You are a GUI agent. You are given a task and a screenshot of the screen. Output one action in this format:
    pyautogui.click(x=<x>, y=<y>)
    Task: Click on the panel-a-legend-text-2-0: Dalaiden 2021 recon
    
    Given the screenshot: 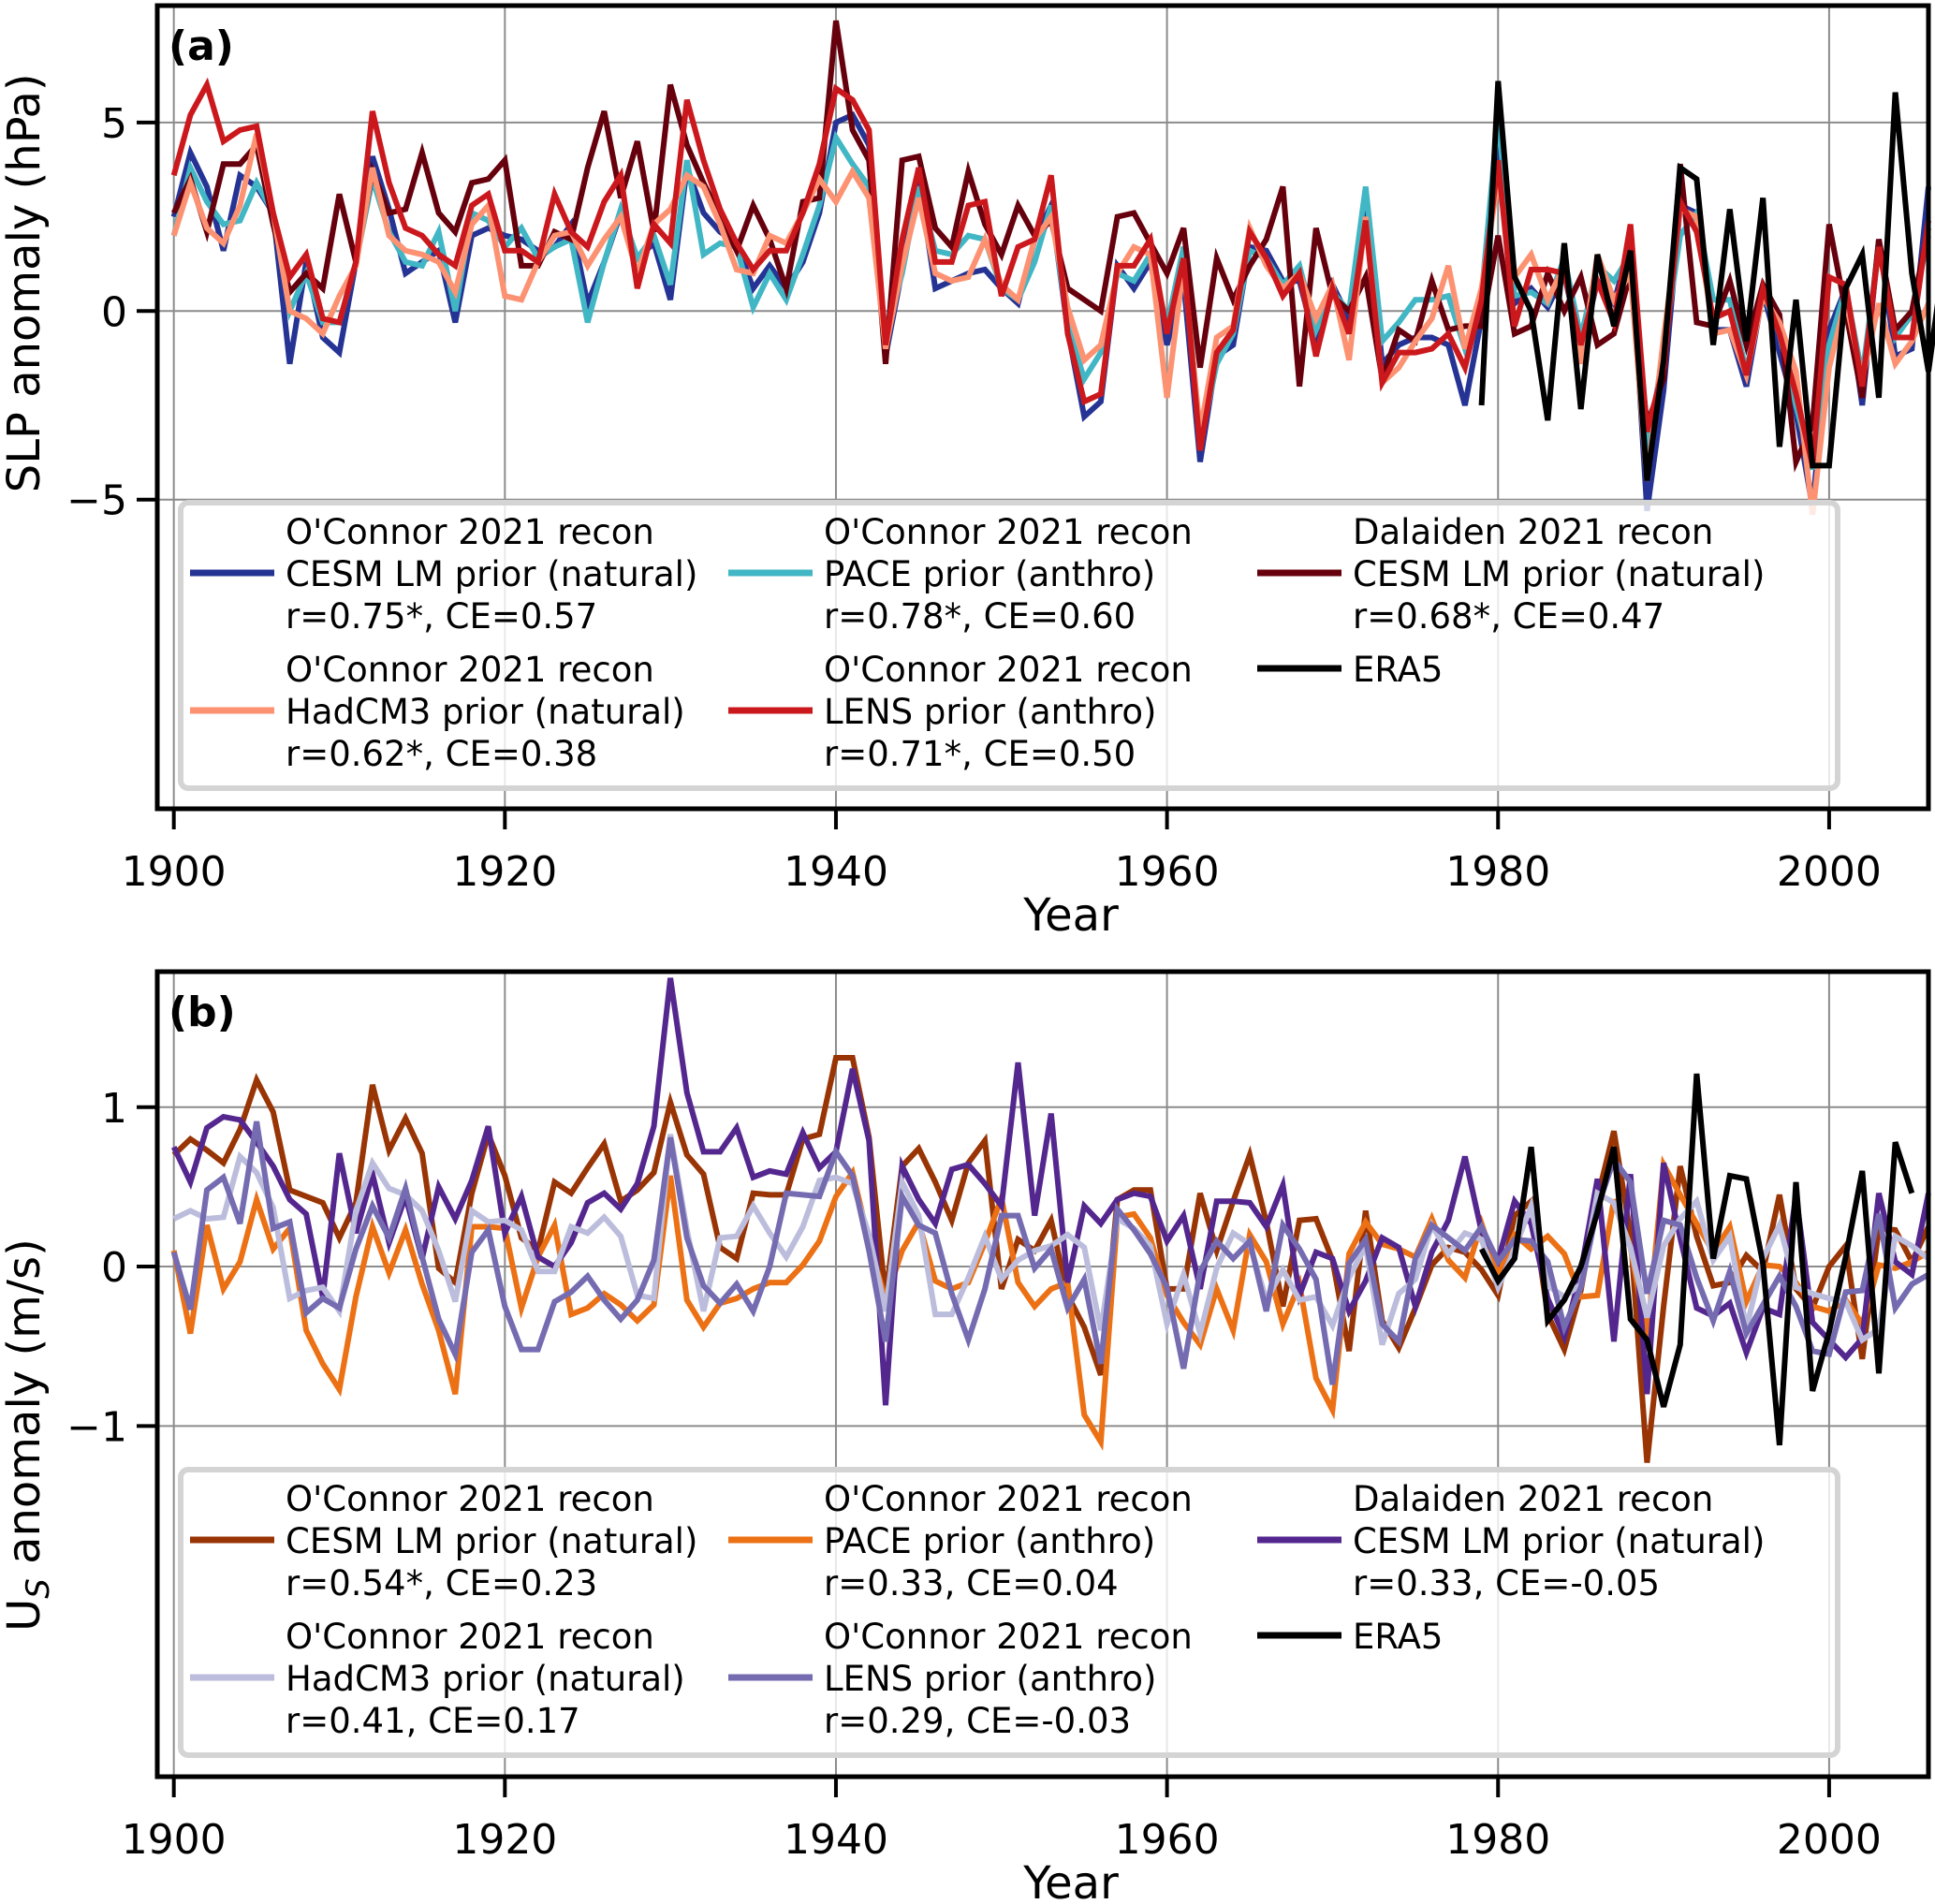 What is the action you would take?
    pyautogui.click(x=1533, y=532)
    